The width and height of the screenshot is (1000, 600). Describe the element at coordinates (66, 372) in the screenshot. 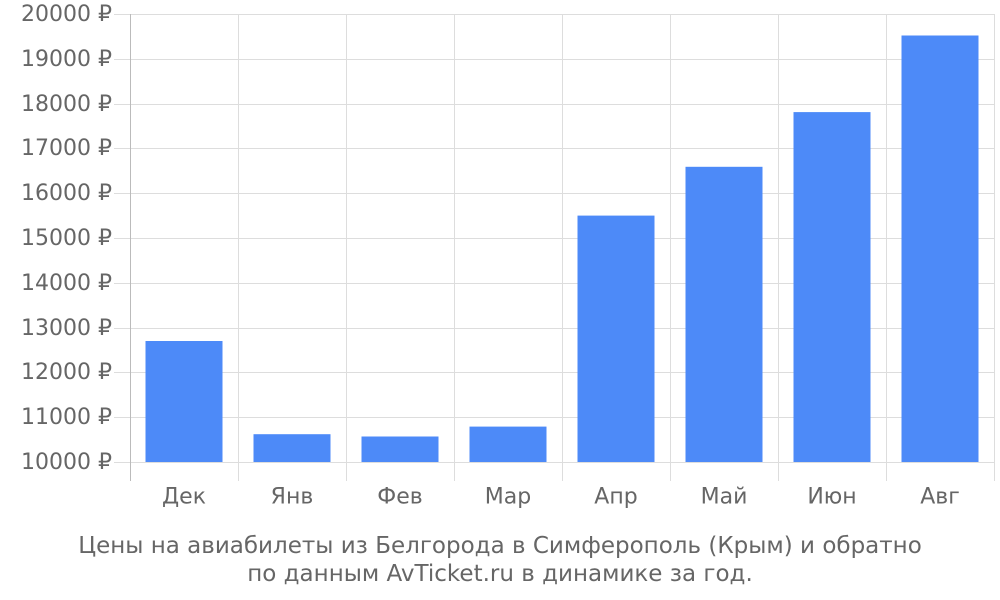

I see `y-tick-label: 12000 ₽` at that location.